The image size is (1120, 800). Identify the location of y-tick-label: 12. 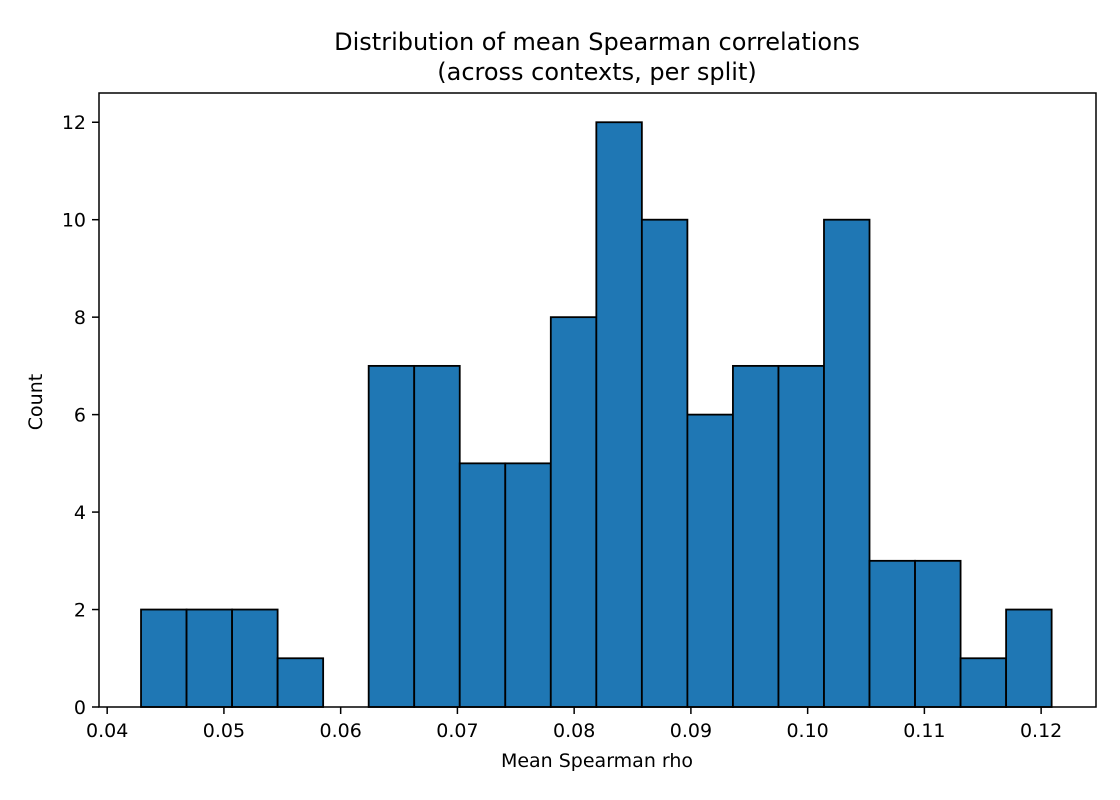
(74, 123).